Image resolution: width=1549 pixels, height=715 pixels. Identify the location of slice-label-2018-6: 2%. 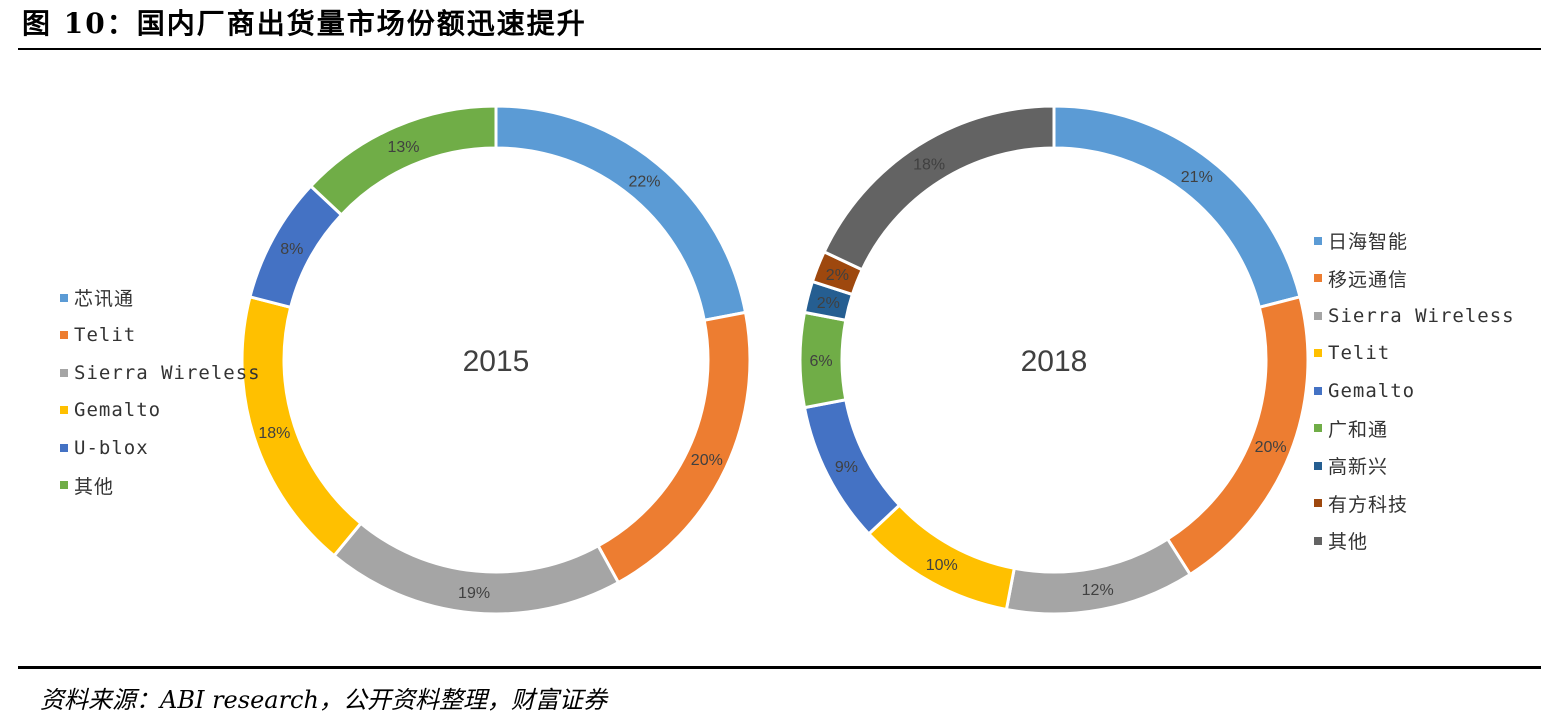
(828, 303).